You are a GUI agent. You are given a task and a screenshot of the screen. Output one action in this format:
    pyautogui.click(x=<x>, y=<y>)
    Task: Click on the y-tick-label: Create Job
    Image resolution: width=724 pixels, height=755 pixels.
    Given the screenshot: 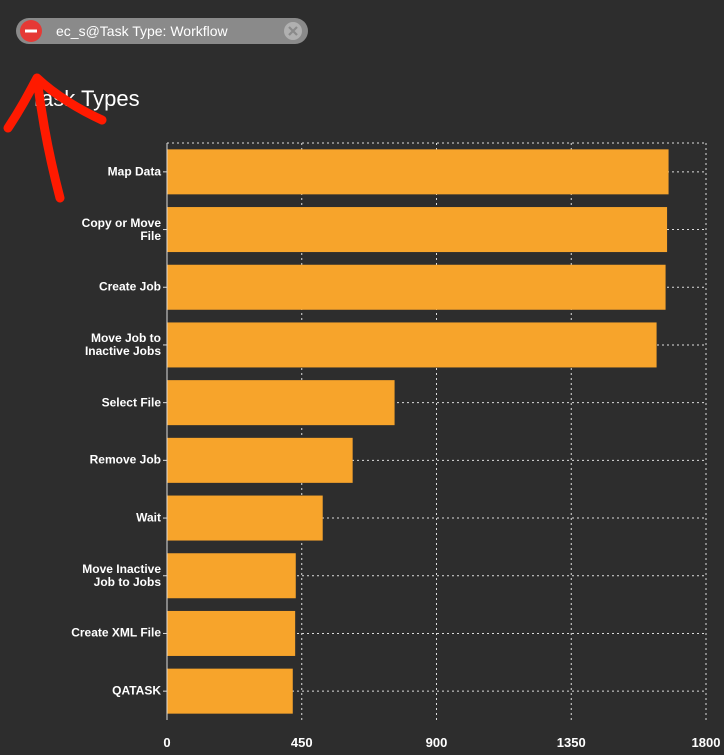 What is the action you would take?
    pyautogui.click(x=129, y=286)
    